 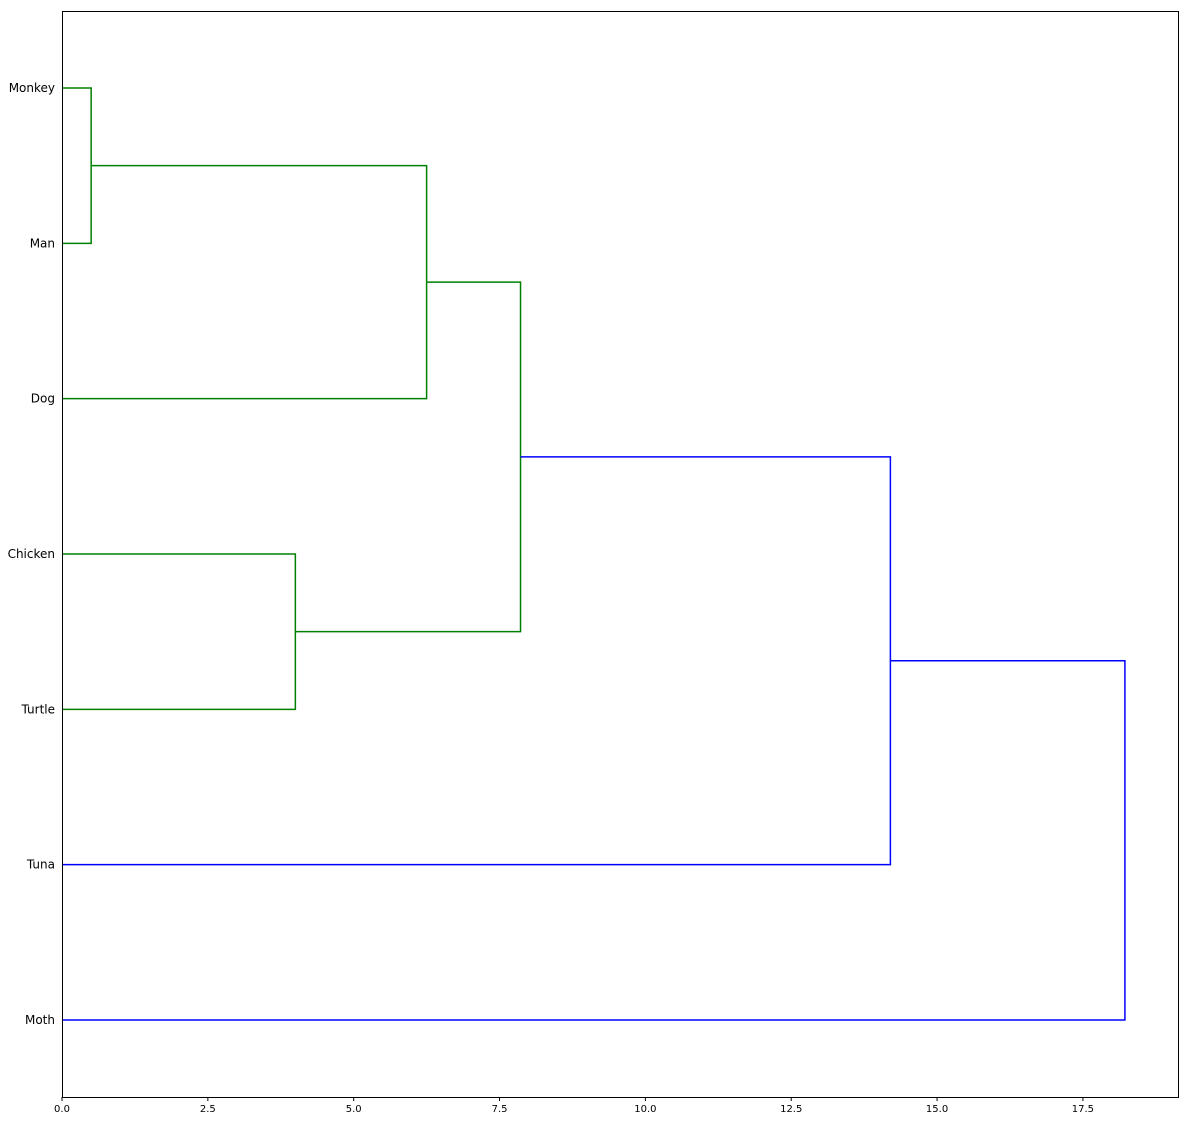 I want to click on merge-link-m3, so click(x=179, y=632).